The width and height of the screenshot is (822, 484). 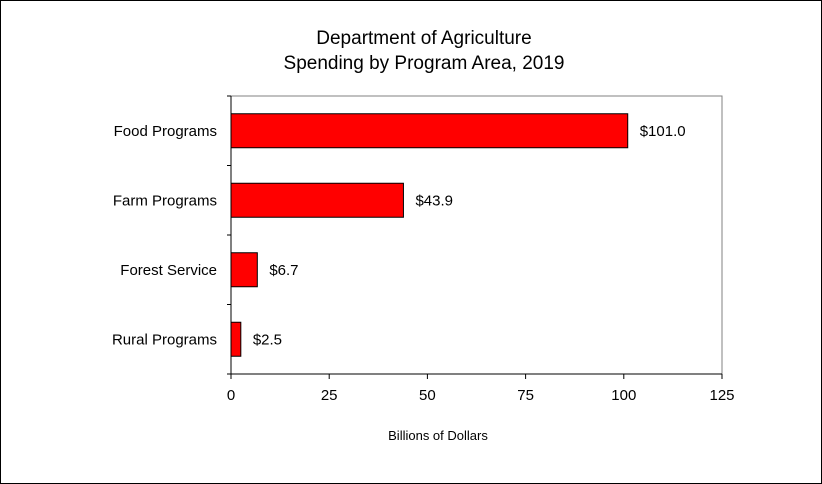 What do you see at coordinates (721, 395) in the screenshot?
I see `x-tick-label: 125` at bounding box center [721, 395].